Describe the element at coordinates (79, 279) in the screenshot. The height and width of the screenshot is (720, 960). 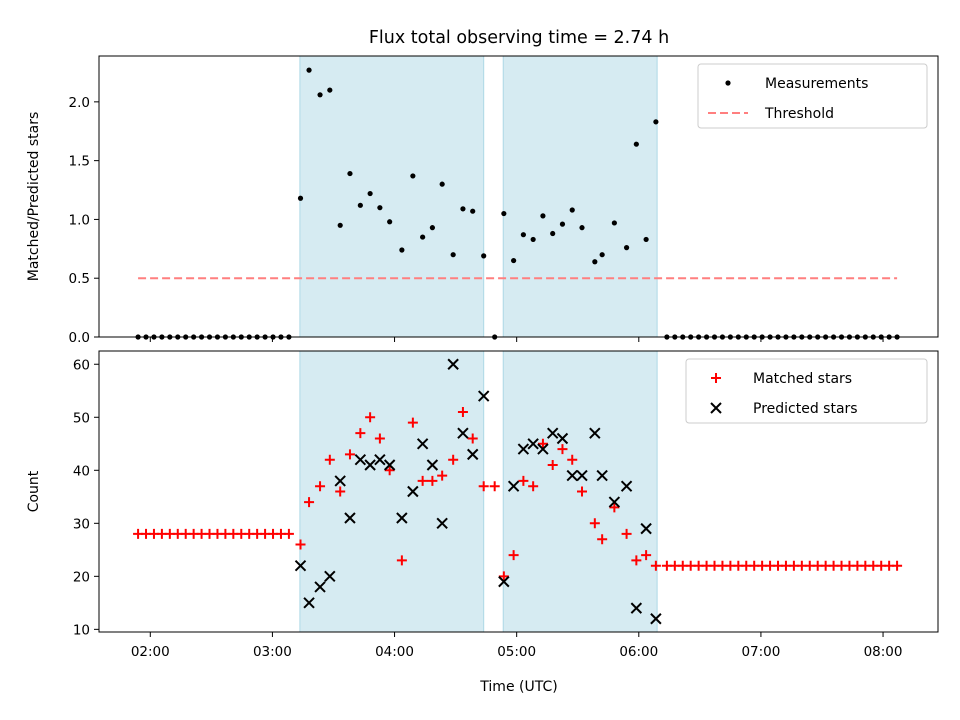
I see `top-y-tick-label: 0.5` at that location.